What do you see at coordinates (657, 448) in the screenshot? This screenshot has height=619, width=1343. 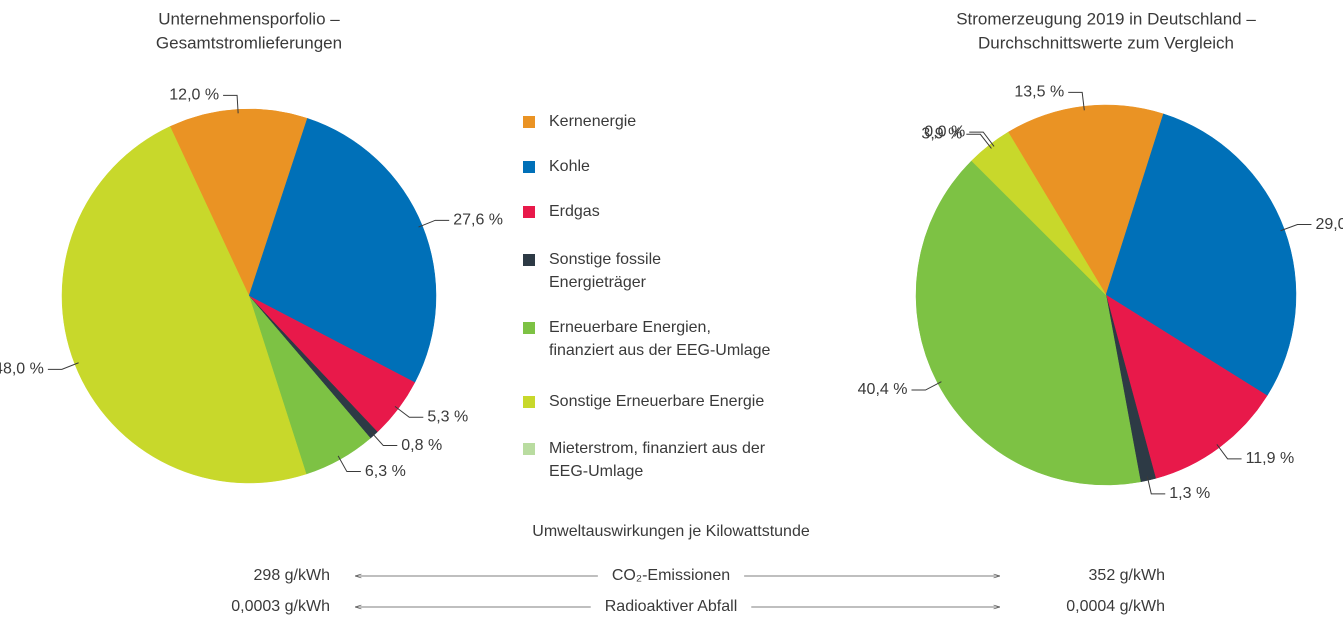 I see `legend-label: Mieterstrom, finanziert aus der` at bounding box center [657, 448].